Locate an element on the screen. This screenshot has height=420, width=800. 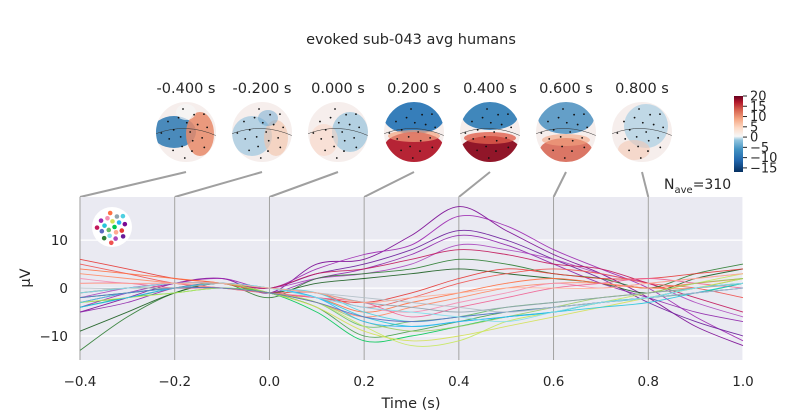
topomap-7: 0.800 s is located at coordinates (642, 122).